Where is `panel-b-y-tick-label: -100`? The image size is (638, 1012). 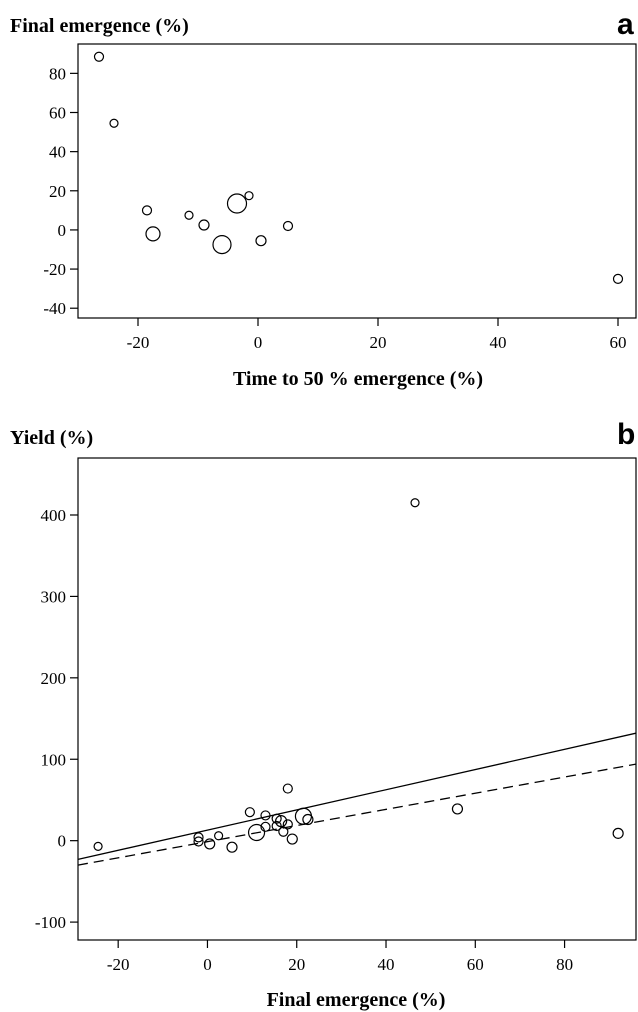
panel-b-y-tick-label: -100 is located at coordinates (50, 922).